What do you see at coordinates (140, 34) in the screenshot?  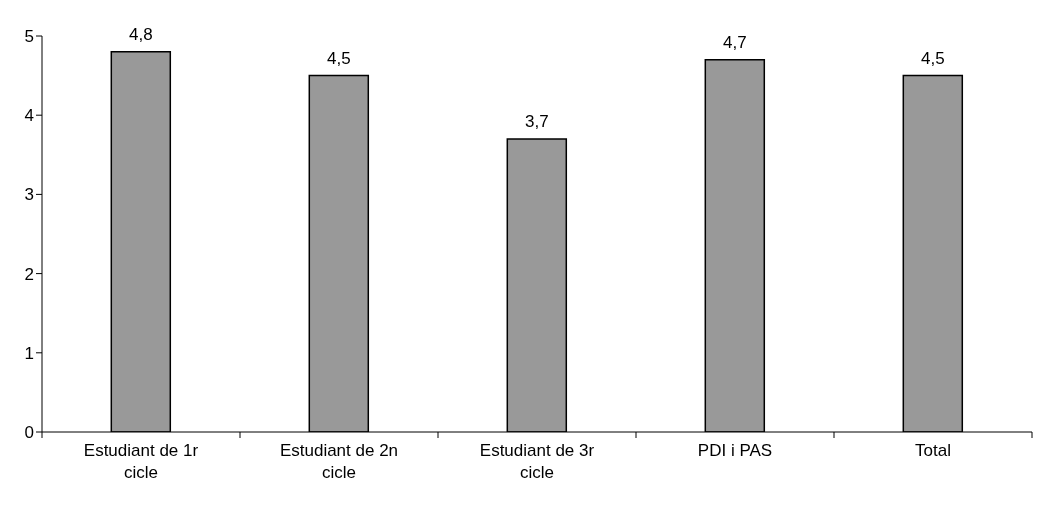 I see `data-label: 4,8` at bounding box center [140, 34].